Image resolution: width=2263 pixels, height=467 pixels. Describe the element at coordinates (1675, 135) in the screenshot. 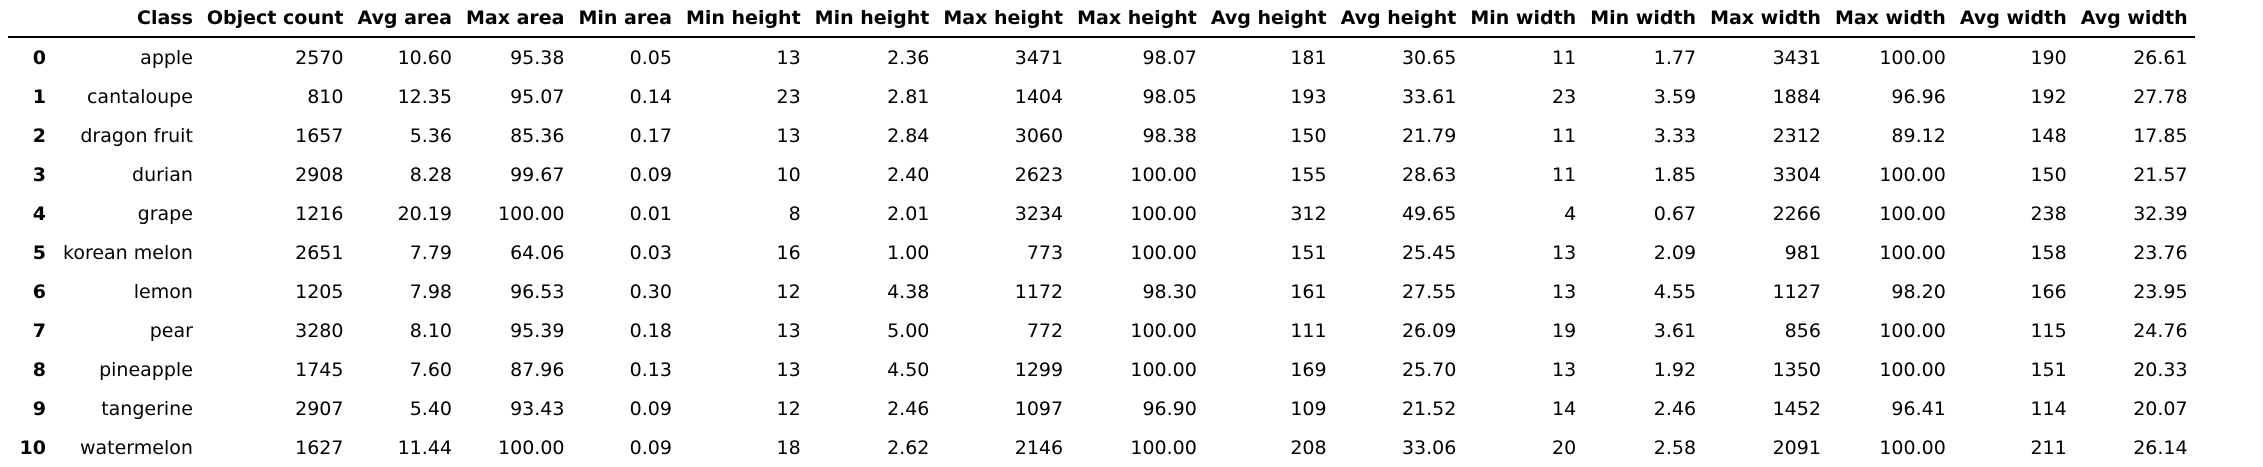

I see `table-cell: 3.33` at that location.